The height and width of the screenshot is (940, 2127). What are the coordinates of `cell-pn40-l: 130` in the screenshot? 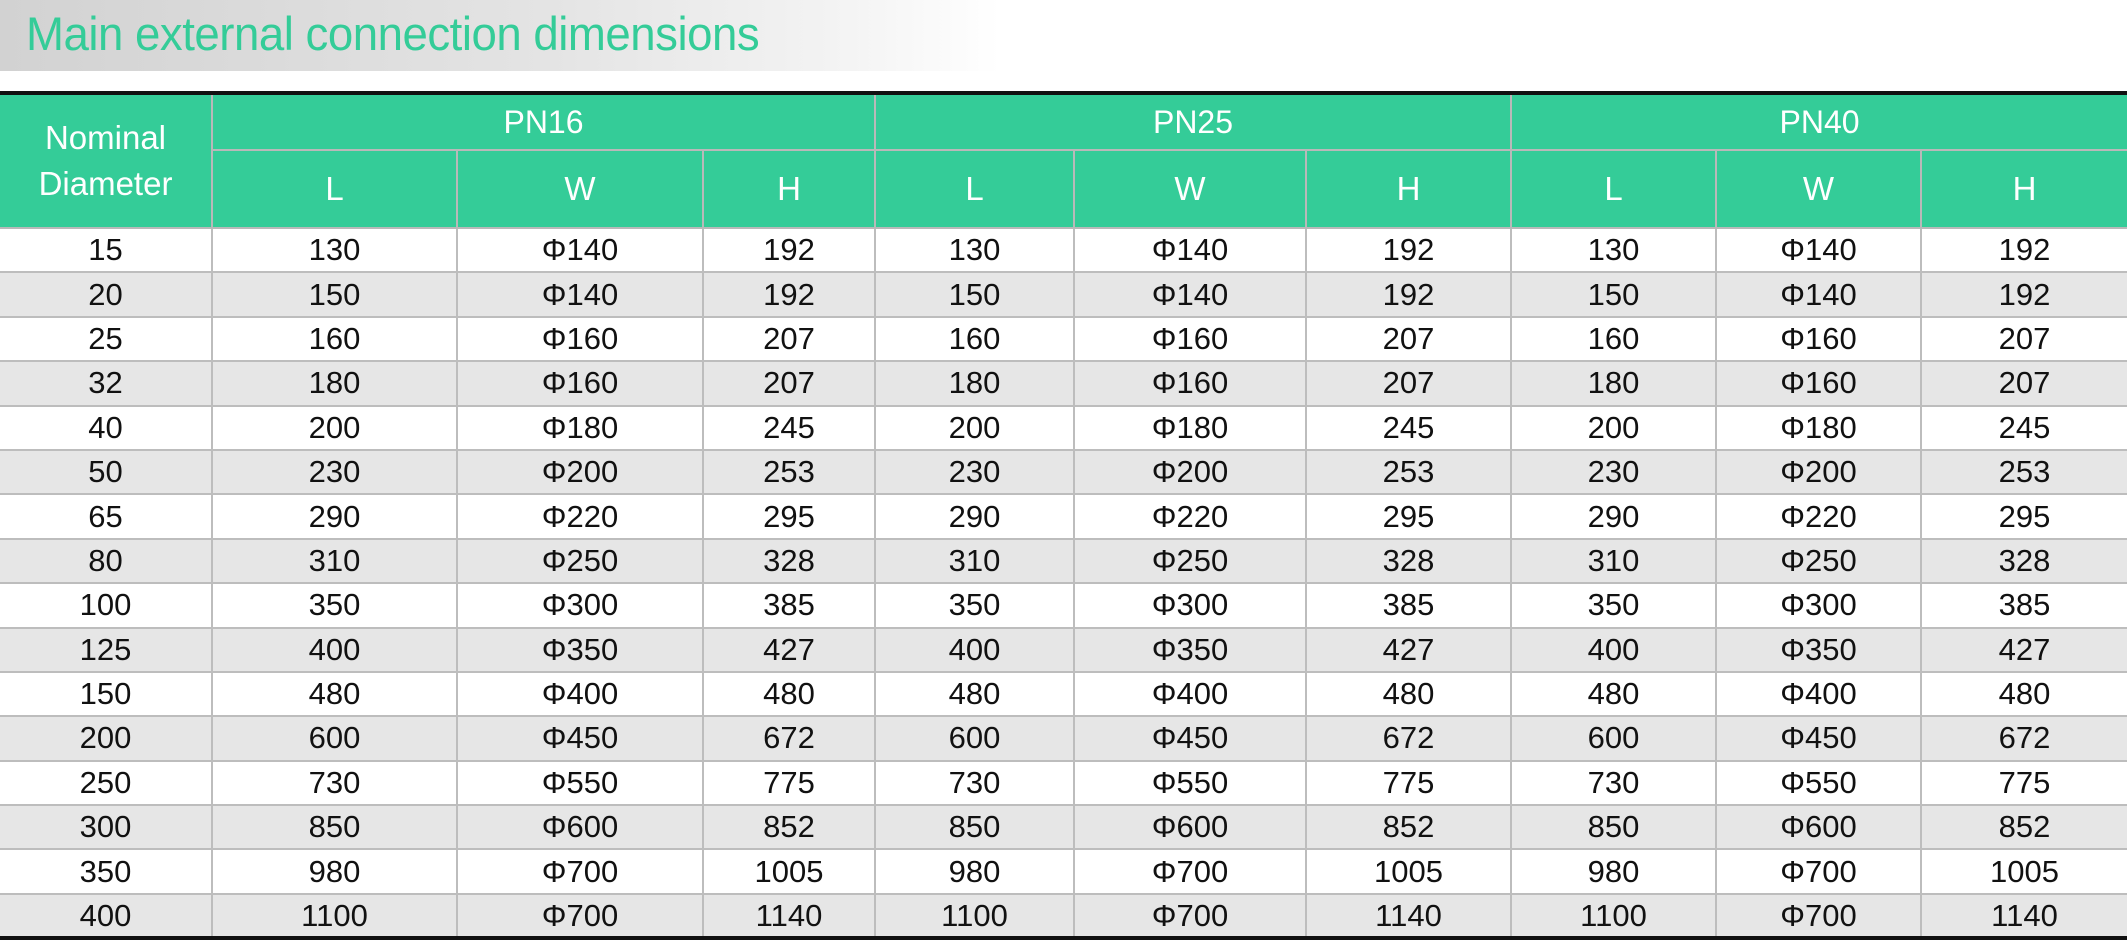 It's located at (1613, 250).